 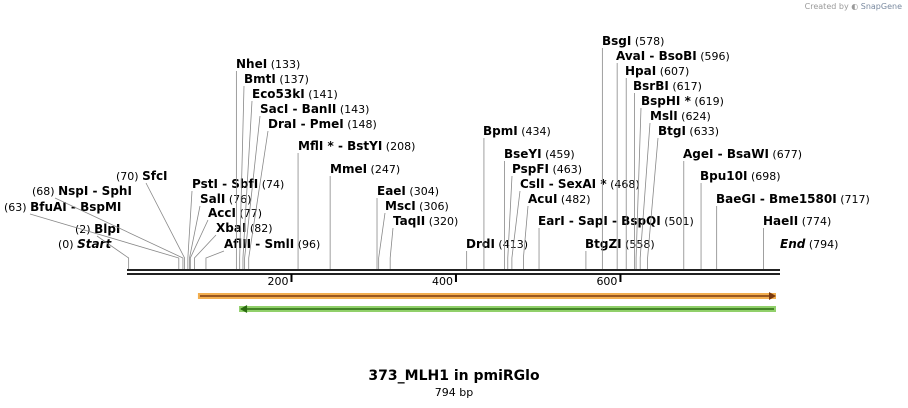 I want to click on site-label-36: Bpu10I (698), so click(x=740, y=176).